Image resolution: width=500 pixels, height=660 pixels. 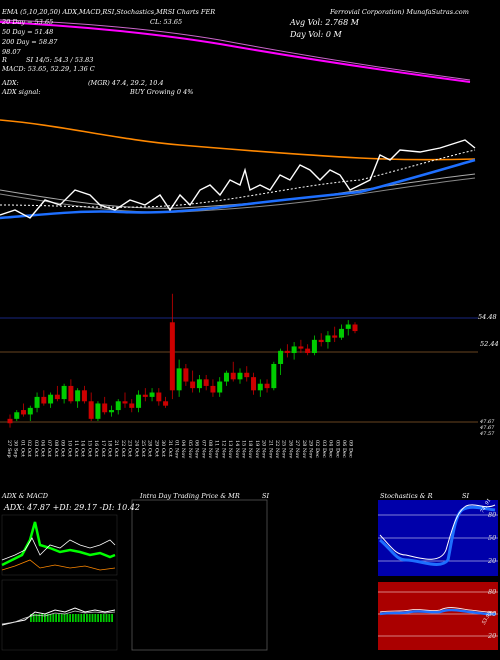 What do you see at coordinates (190, 496) in the screenshot?
I see `intra-panel-title: Intra Day Trading Price & MR` at bounding box center [190, 496].